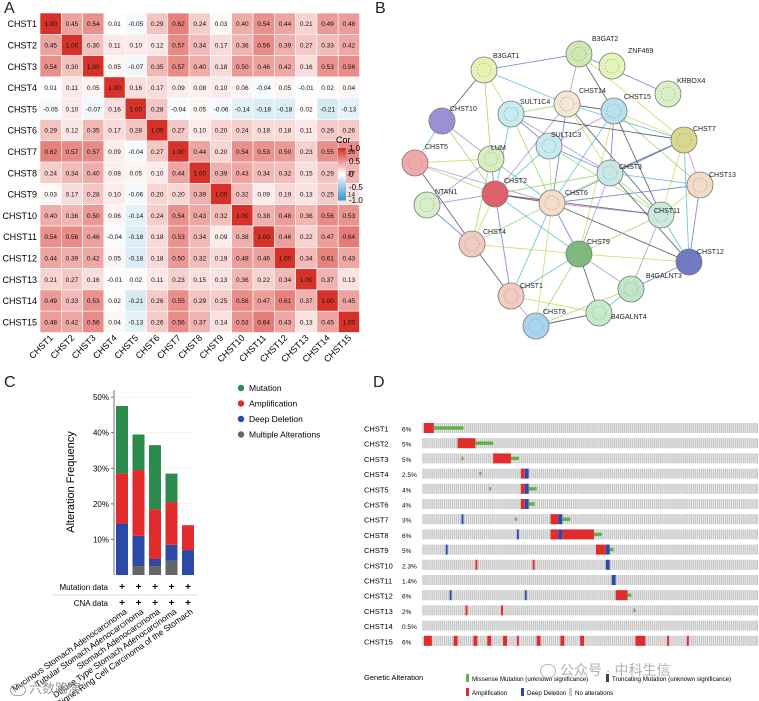 The height and width of the screenshot is (701, 759). I want to click on heatmap-cell-value: 0.06, so click(242, 88).